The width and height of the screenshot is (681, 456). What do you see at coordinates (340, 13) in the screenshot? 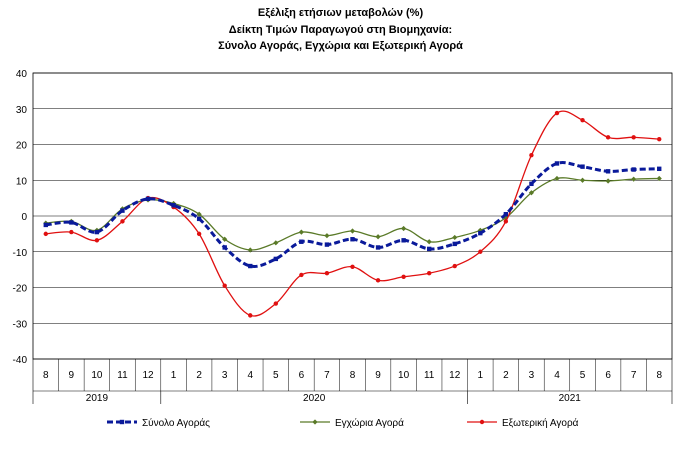
I see `chart-title-line-1: Εξέλιξη ετήσιων μεταβολών (%)` at bounding box center [340, 13].